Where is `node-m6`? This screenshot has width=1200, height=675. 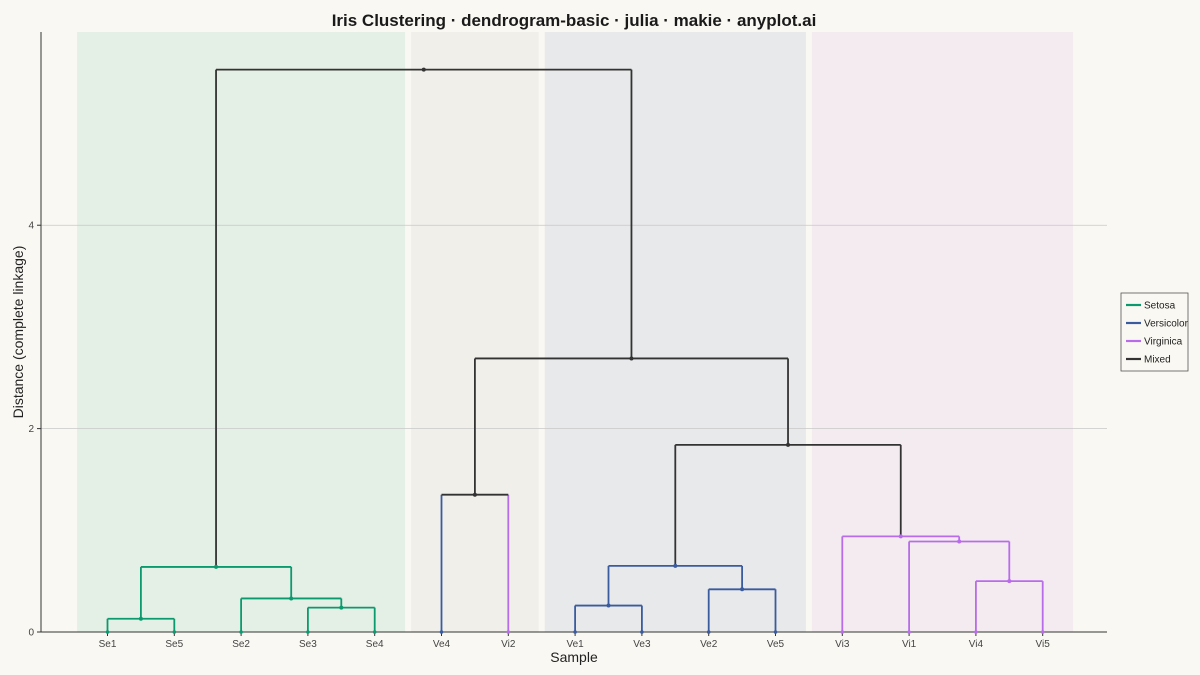
node-m6 is located at coordinates (742, 589).